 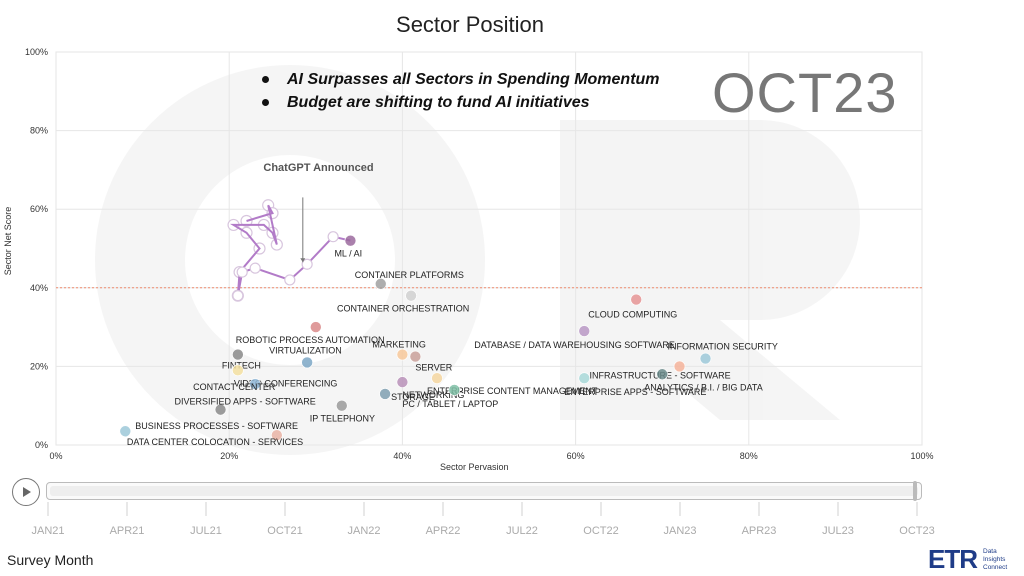 I want to click on survey-month-label: Survey Month, so click(x=50, y=560).